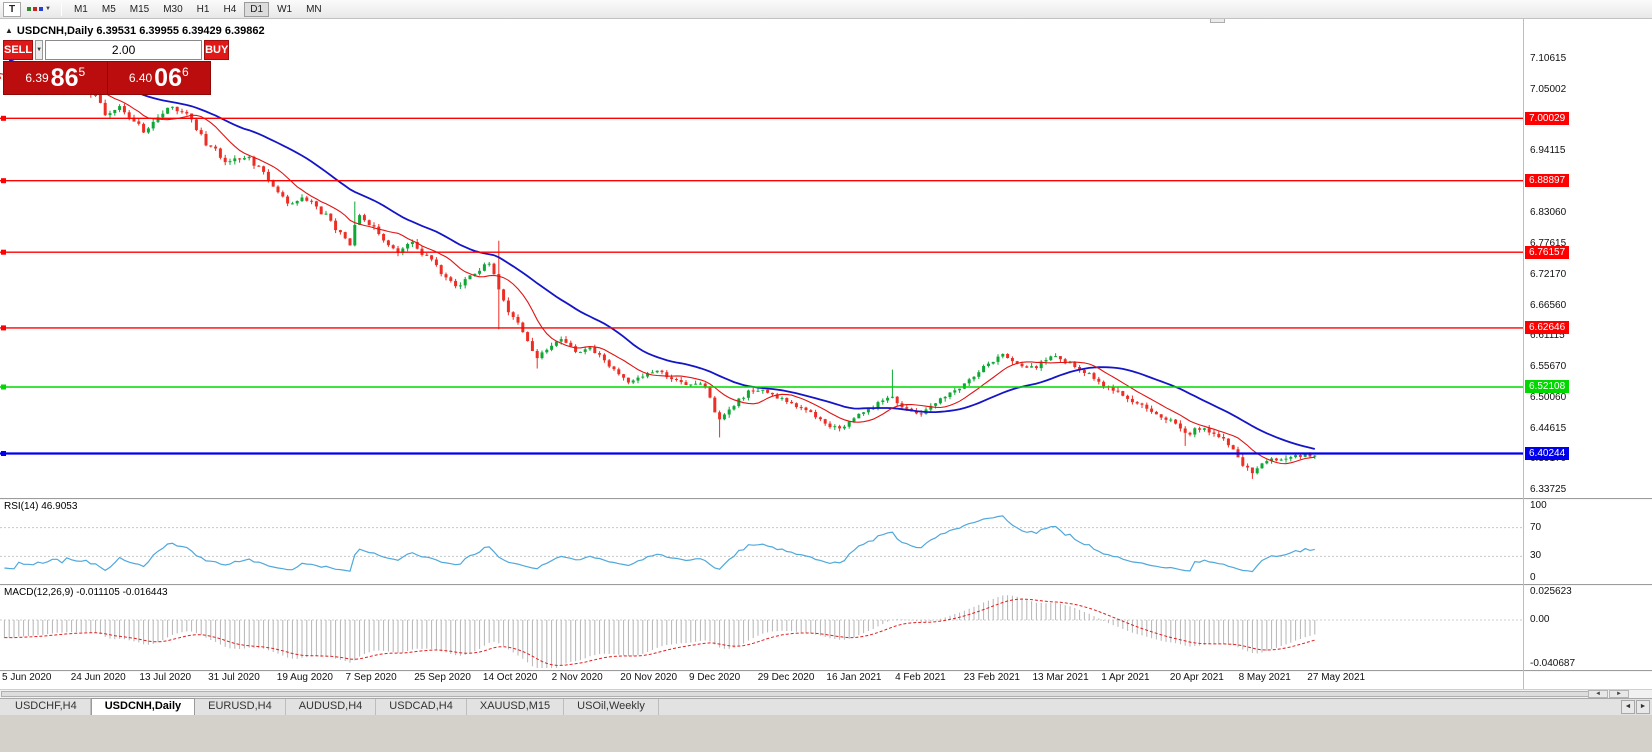 This screenshot has width=1652, height=752. I want to click on timeframe-mn-button: MN, so click(314, 9).